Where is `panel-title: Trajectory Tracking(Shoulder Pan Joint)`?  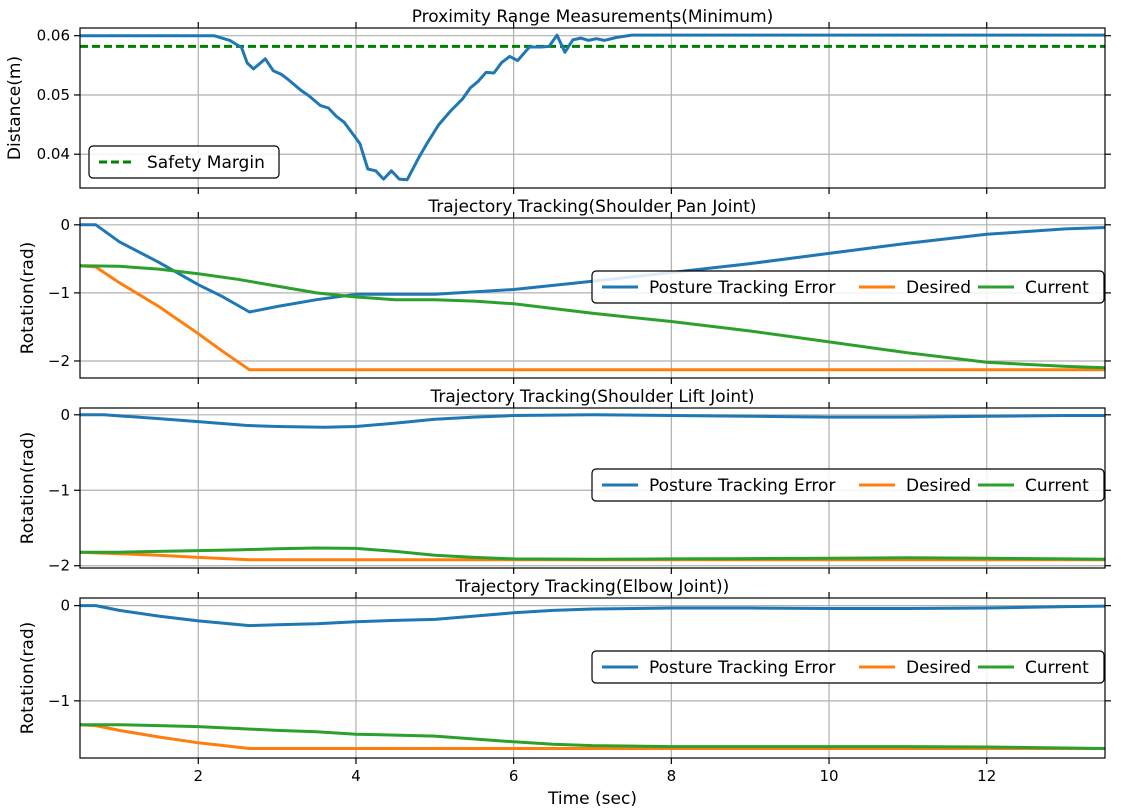 panel-title: Trajectory Tracking(Shoulder Pan Joint) is located at coordinates (591, 207).